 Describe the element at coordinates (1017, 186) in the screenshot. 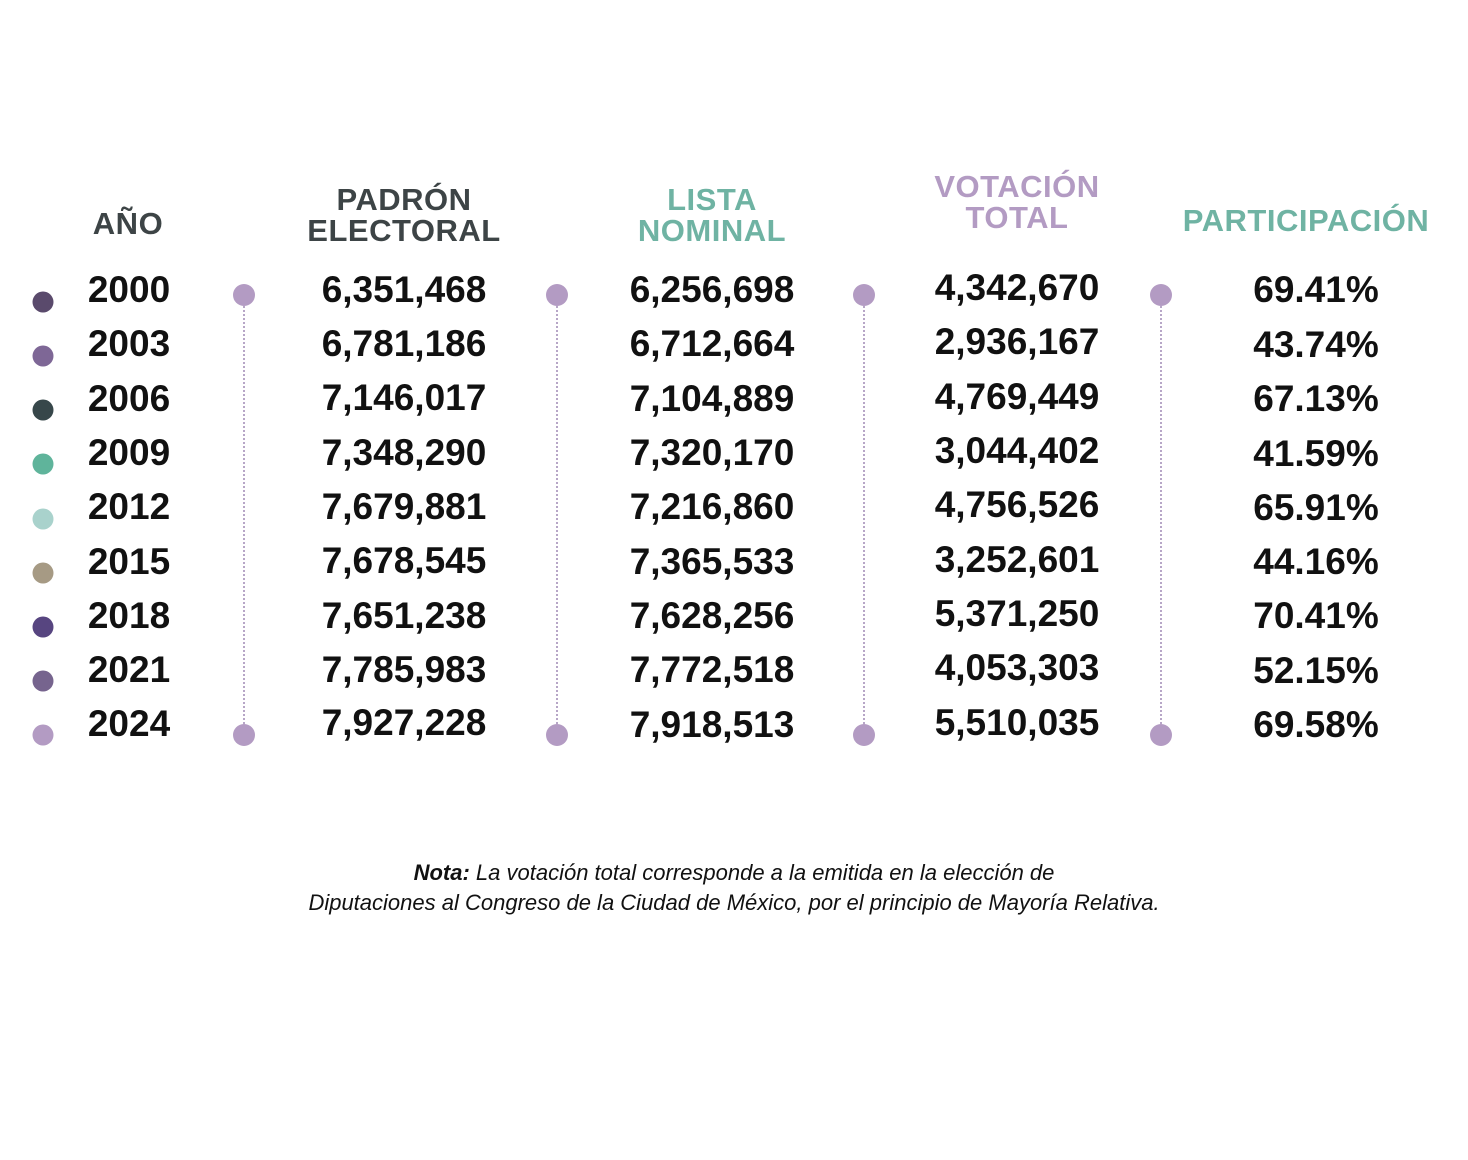

I see `header-votacion-line1: VOTACIÓN` at that location.